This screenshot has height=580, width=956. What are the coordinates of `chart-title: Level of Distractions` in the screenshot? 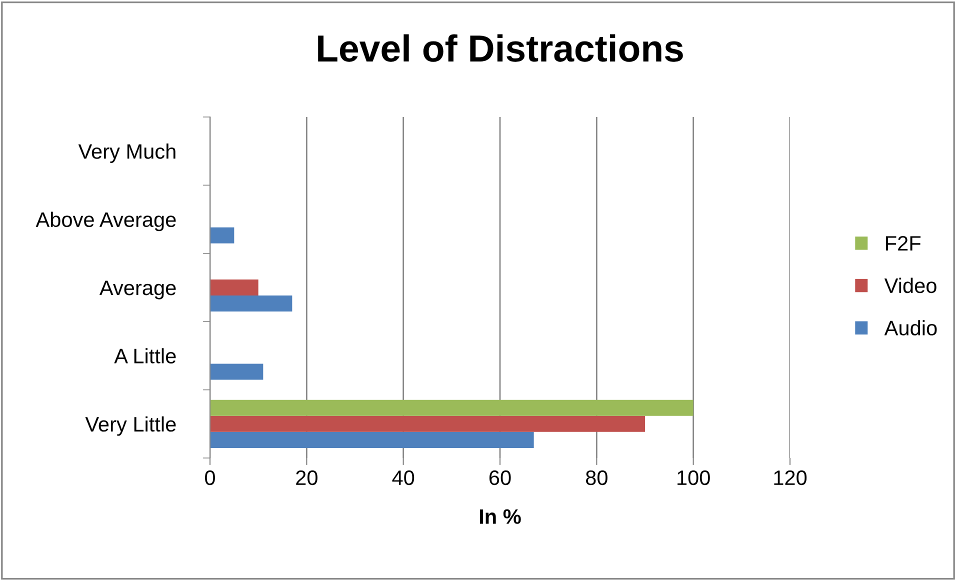 It's located at (500, 48).